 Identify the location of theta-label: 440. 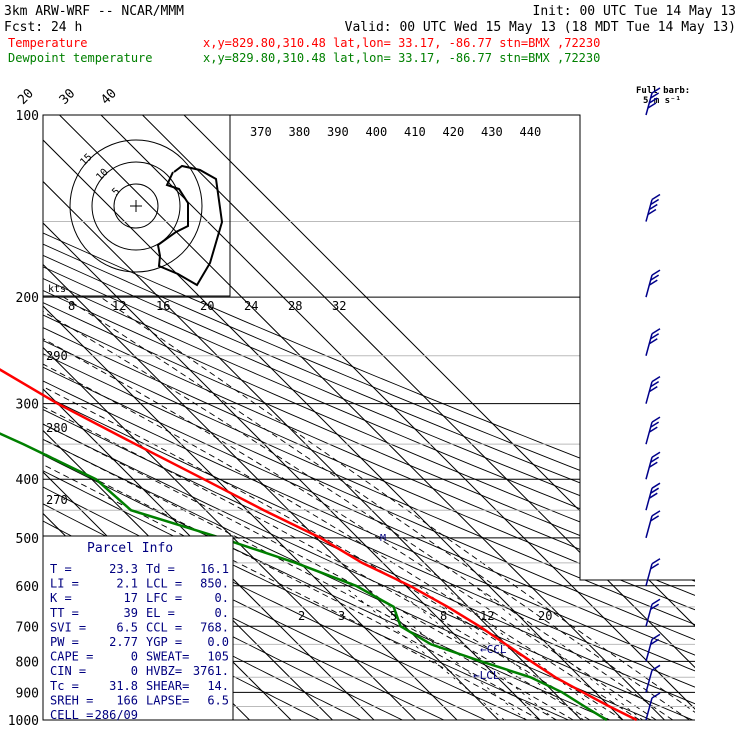
(531, 132).